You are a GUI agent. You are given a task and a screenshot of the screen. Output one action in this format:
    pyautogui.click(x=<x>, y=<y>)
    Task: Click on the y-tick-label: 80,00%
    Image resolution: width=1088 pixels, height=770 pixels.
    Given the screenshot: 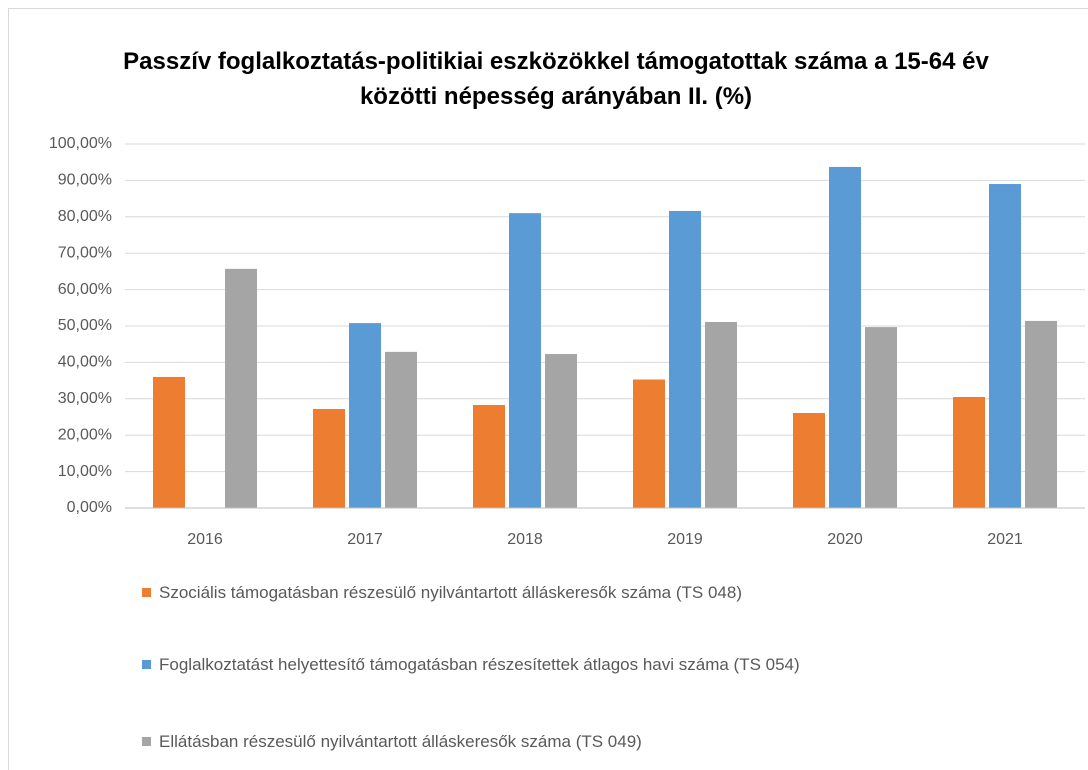 What is the action you would take?
    pyautogui.click(x=85, y=216)
    